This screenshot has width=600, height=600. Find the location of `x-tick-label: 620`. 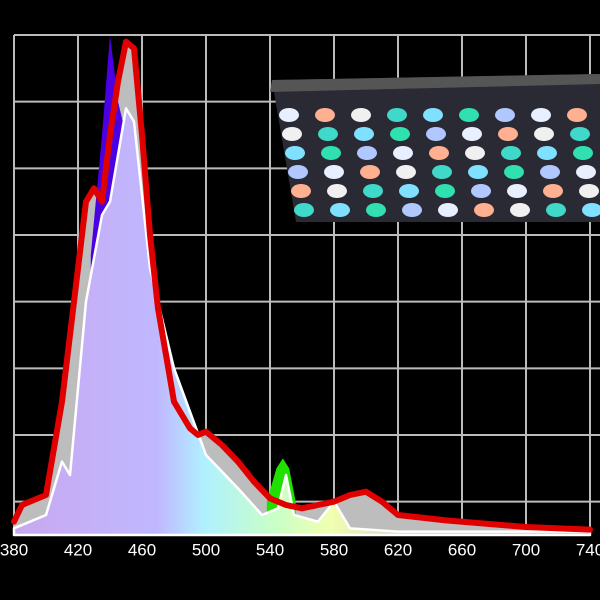

x-tick-label: 620 is located at coordinates (398, 549).